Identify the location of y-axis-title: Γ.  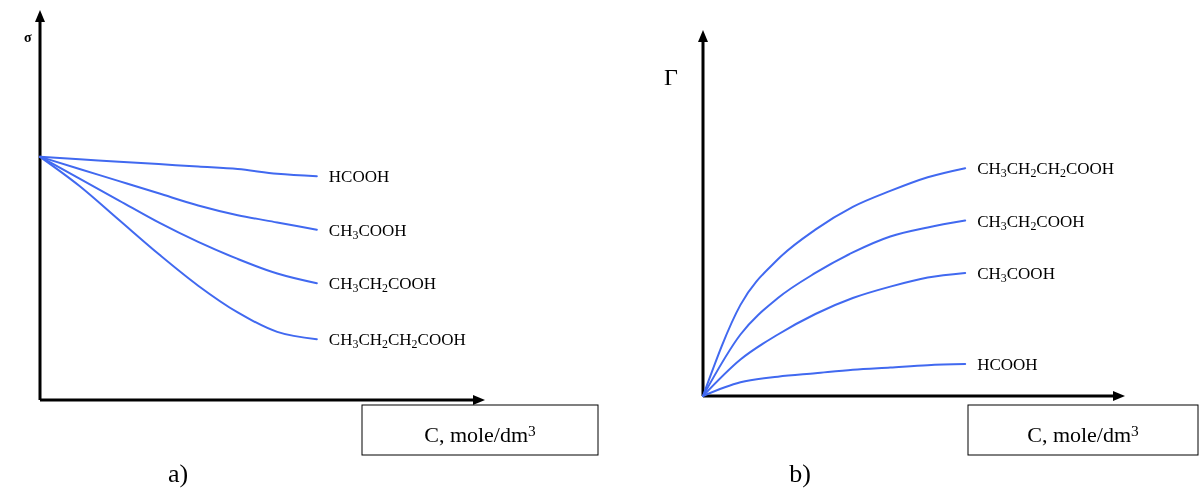
(671, 77).